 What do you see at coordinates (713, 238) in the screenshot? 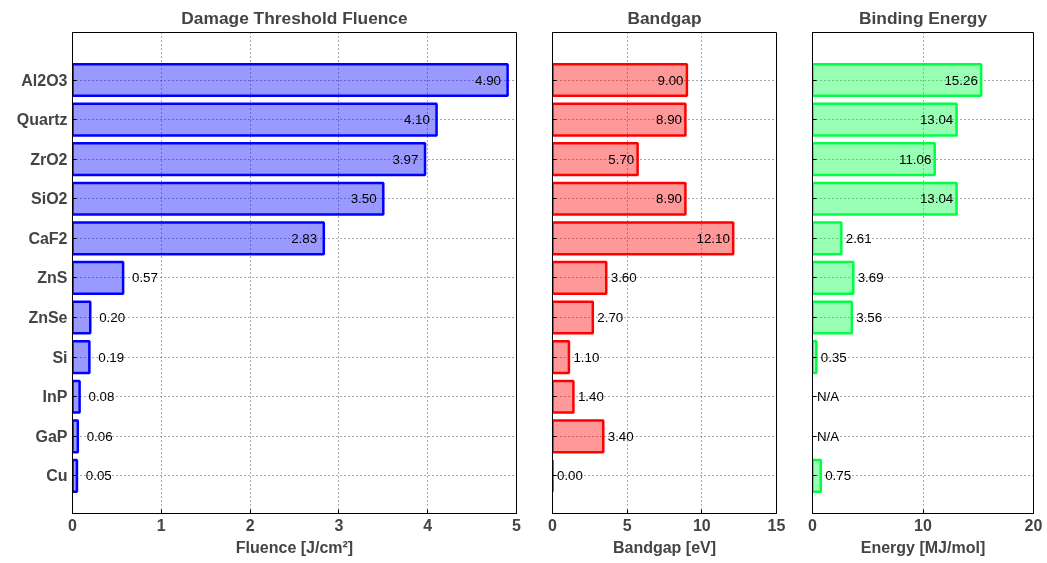
I see `data-label: 12.10` at bounding box center [713, 238].